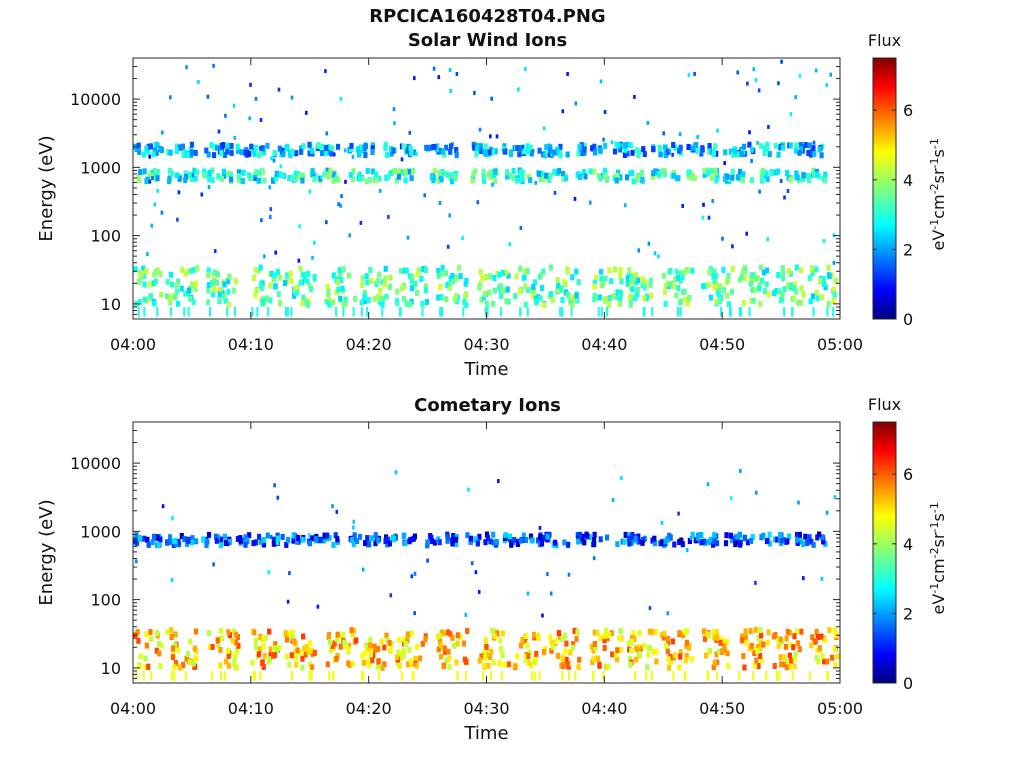 The image size is (1024, 768). What do you see at coordinates (908, 613) in the screenshot?
I see `colorbar-tick-label: 2` at bounding box center [908, 613].